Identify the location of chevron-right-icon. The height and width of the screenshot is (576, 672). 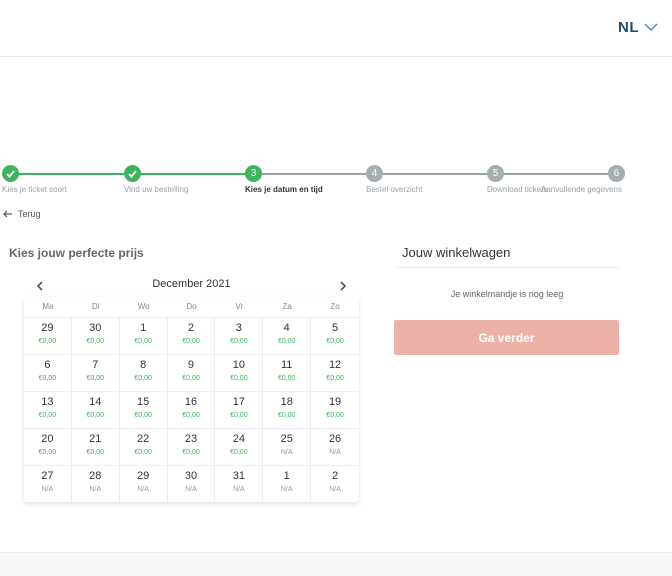
(343, 286).